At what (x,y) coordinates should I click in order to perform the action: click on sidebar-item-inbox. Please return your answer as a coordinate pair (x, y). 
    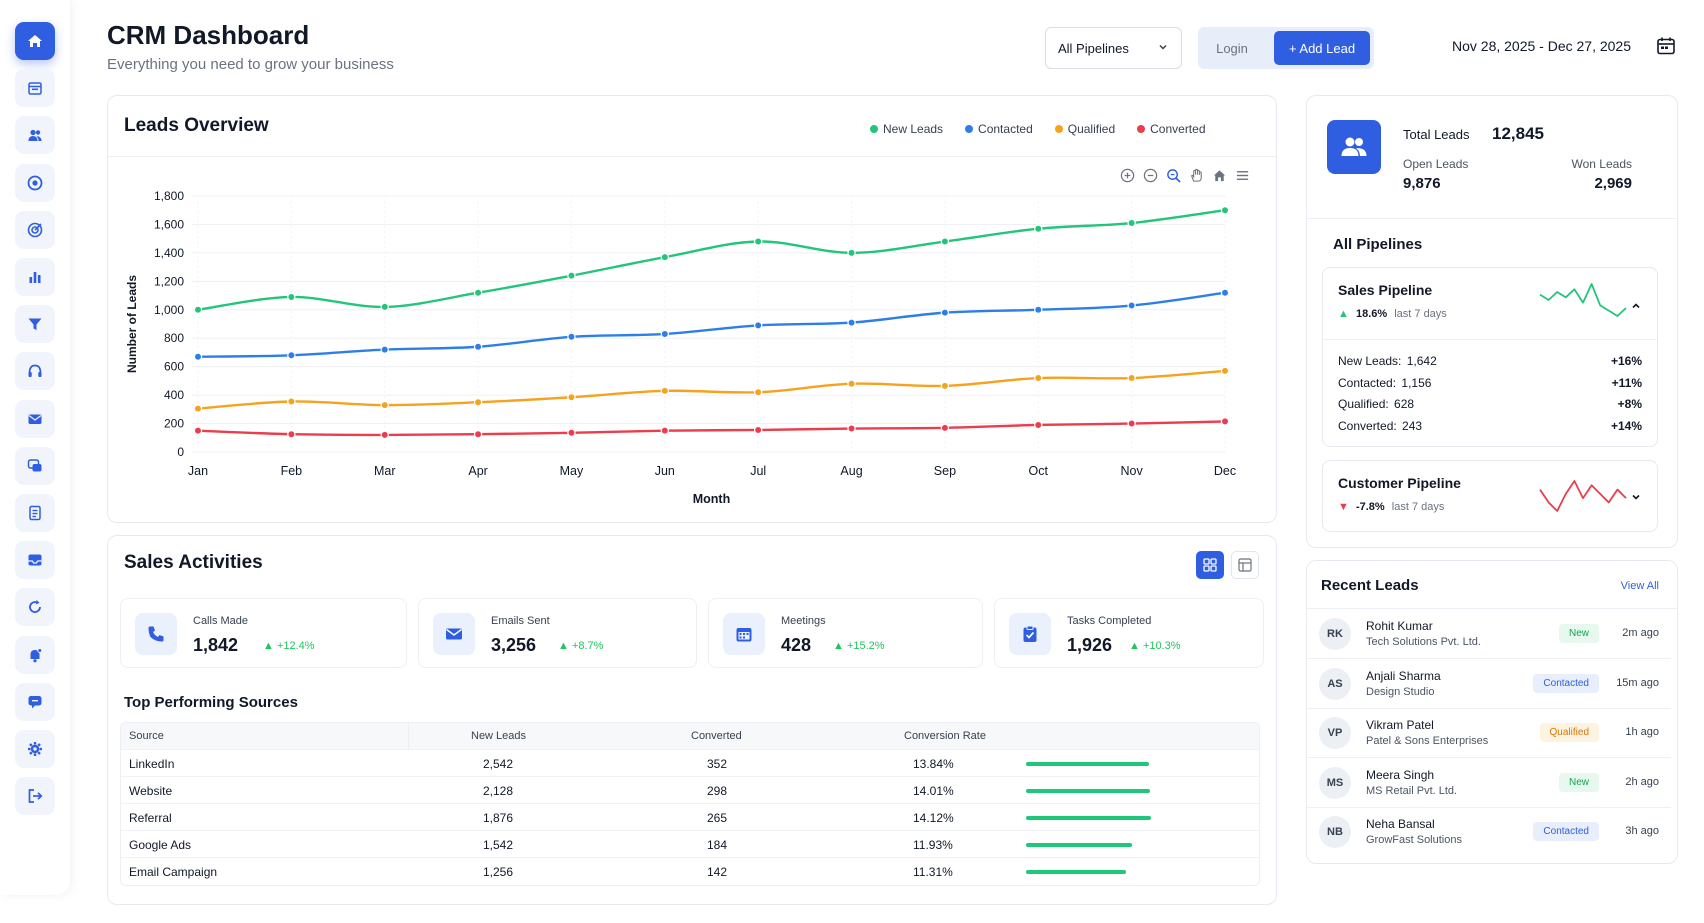
    Looking at the image, I should click on (35, 560).